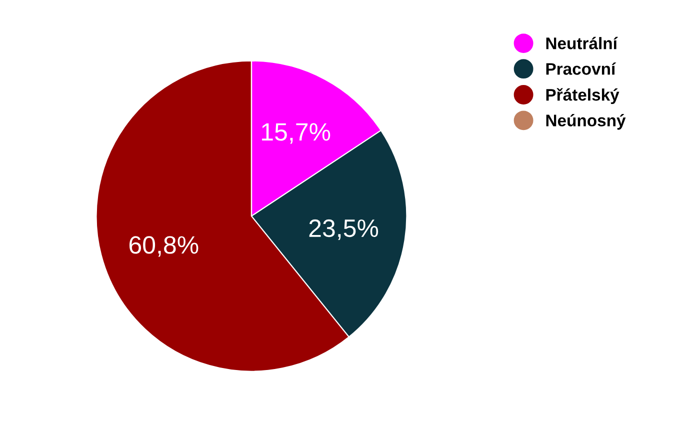 The width and height of the screenshot is (689, 441). Describe the element at coordinates (586, 122) in the screenshot. I see `legend-label: Neúnosný` at that location.